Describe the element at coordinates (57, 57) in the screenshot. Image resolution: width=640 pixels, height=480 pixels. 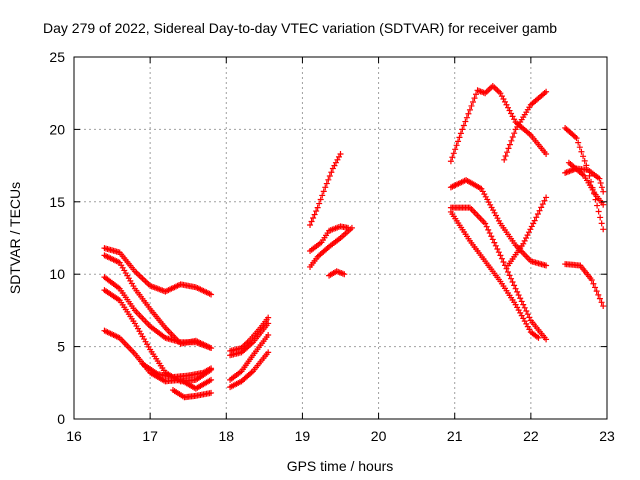
I see `y-tick-label: 25` at that location.